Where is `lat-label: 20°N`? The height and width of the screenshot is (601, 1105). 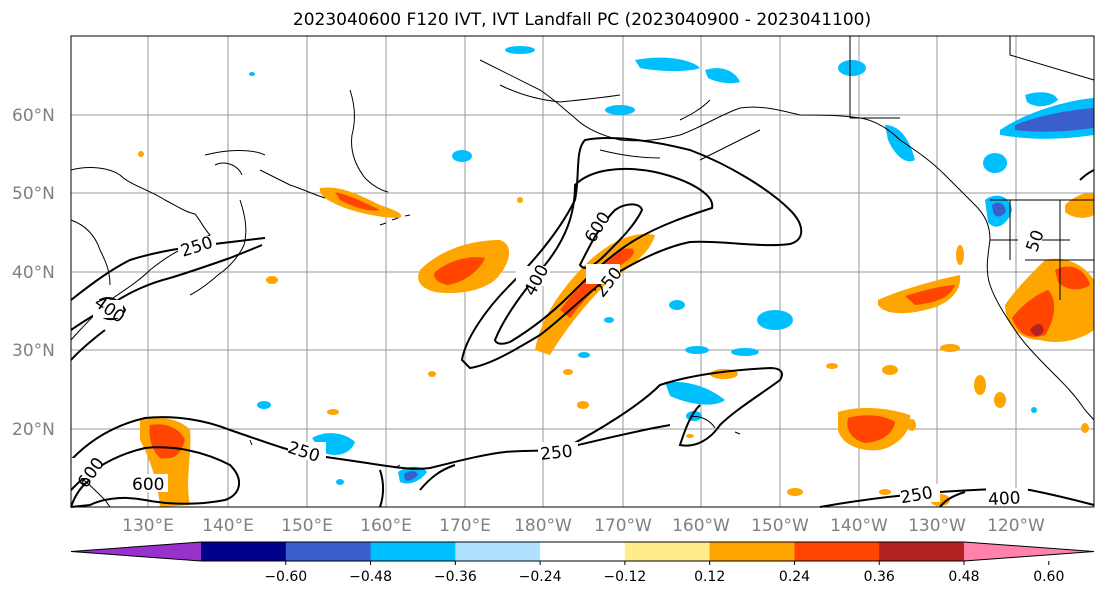 lat-label: 20°N is located at coordinates (33, 430).